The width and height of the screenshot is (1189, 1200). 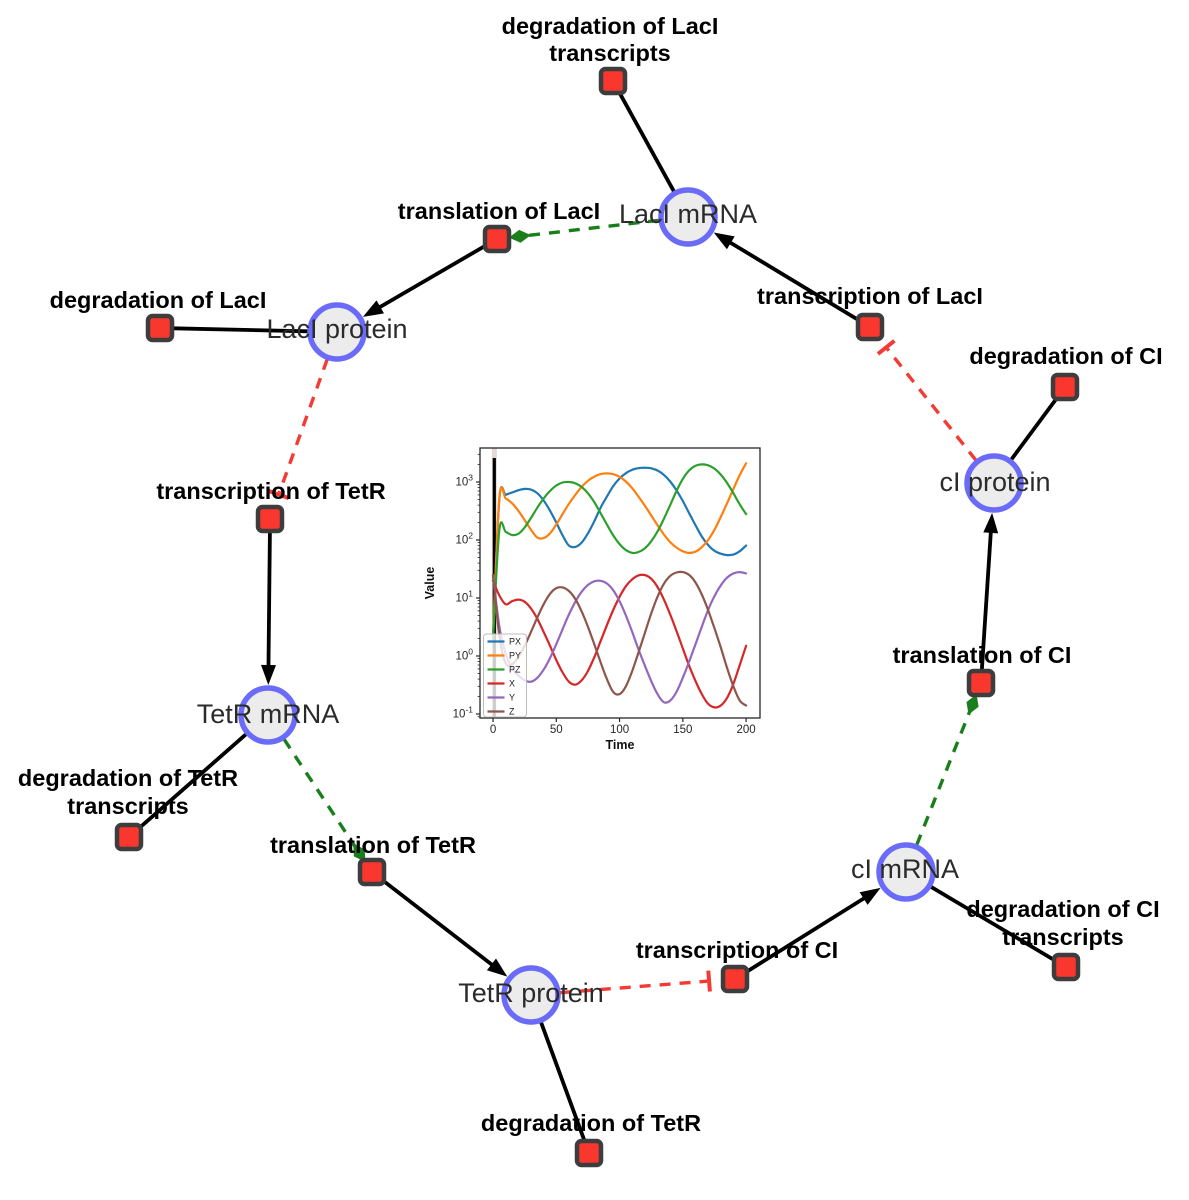 I want to click on species-node-tetr-protein, so click(x=531, y=995).